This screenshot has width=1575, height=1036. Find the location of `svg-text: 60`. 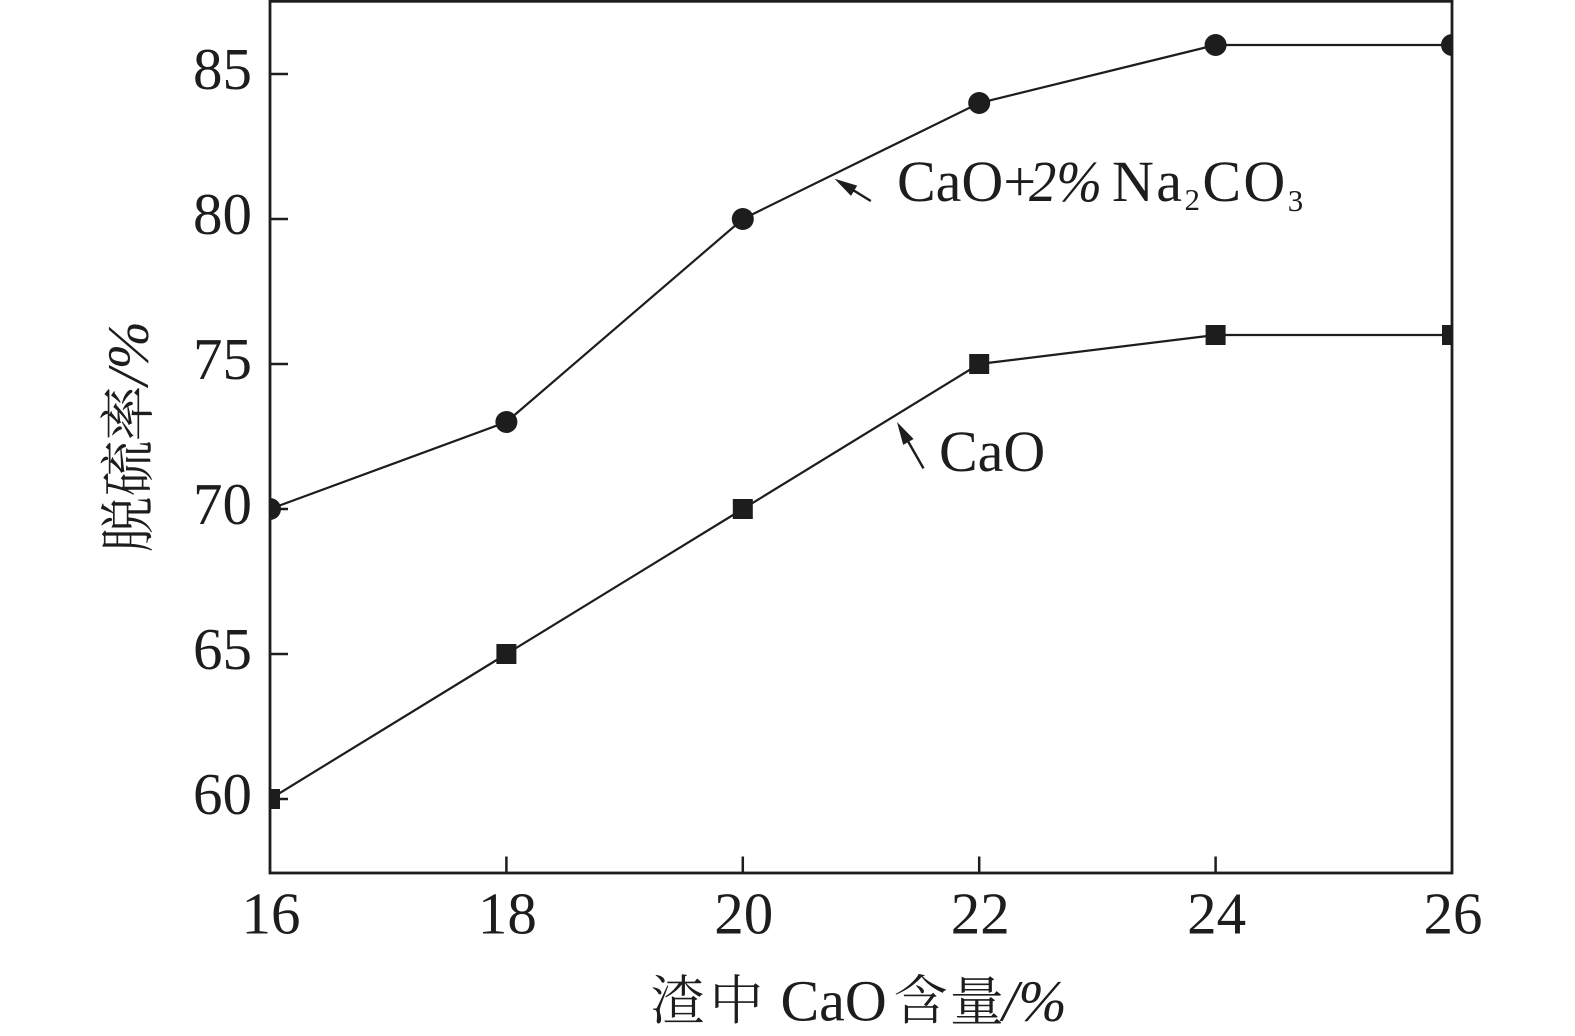

svg-text: 60 is located at coordinates (222, 794).